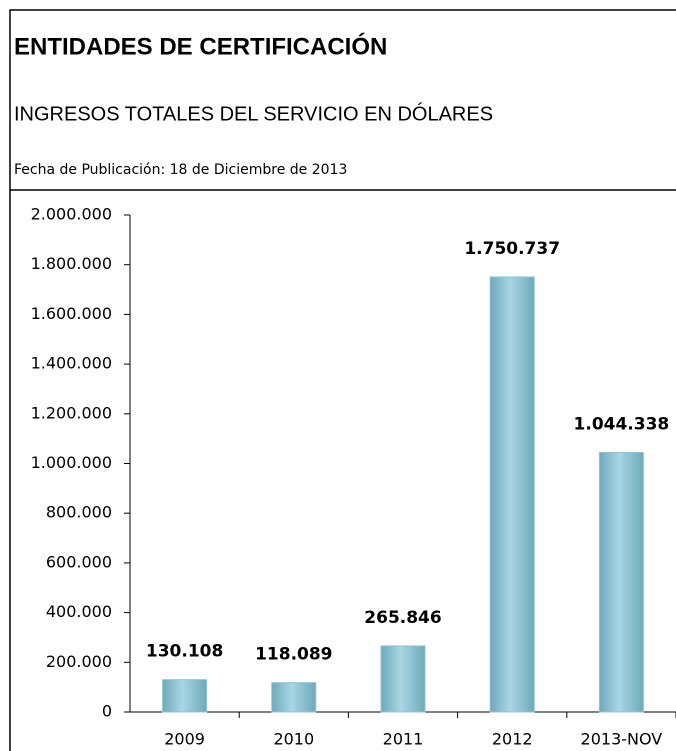 The width and height of the screenshot is (676, 751). What do you see at coordinates (512, 739) in the screenshot?
I see `x-tick-label: 2012` at bounding box center [512, 739].